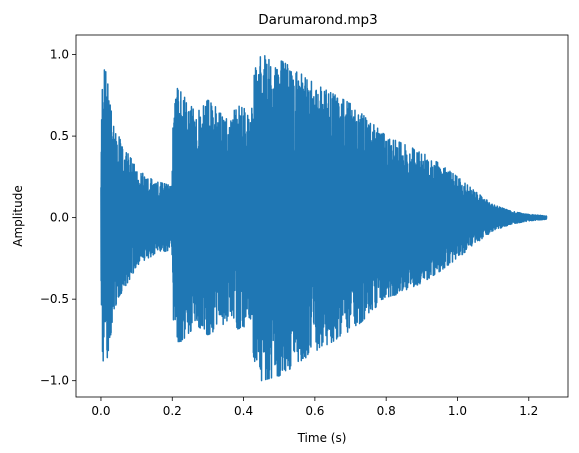  Describe the element at coordinates (386, 411) in the screenshot. I see `x-tick-label: 0.8` at that location.